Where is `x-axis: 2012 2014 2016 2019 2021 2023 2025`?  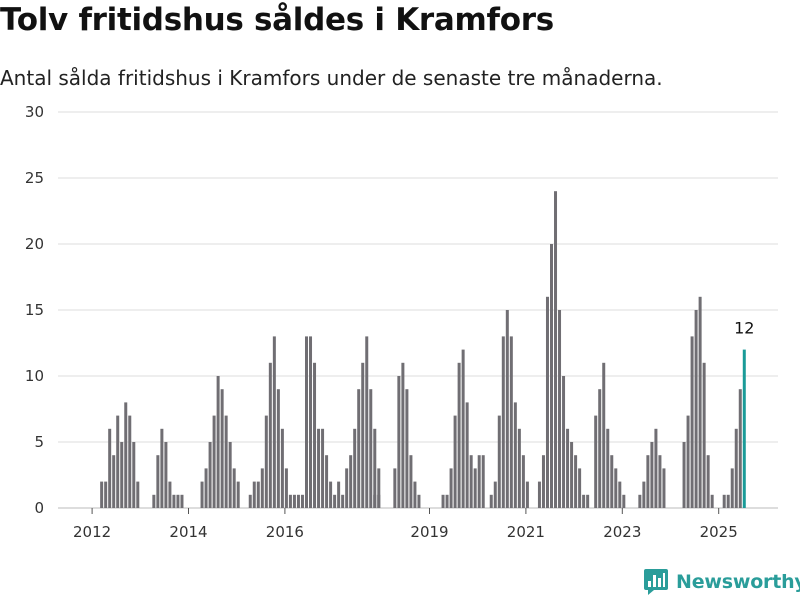
x-axis: 2012 2014 2016 2019 2021 2023 2025 is located at coordinates (405, 524).